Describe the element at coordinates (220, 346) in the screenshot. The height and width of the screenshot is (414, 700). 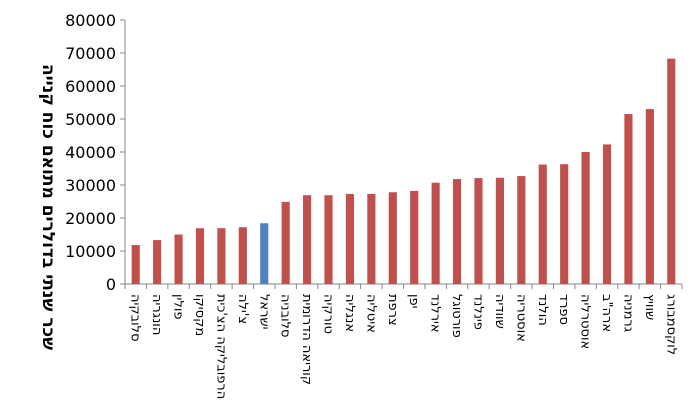
I see `x-tick-label: הרפובליקה הצ'כית` at that location.